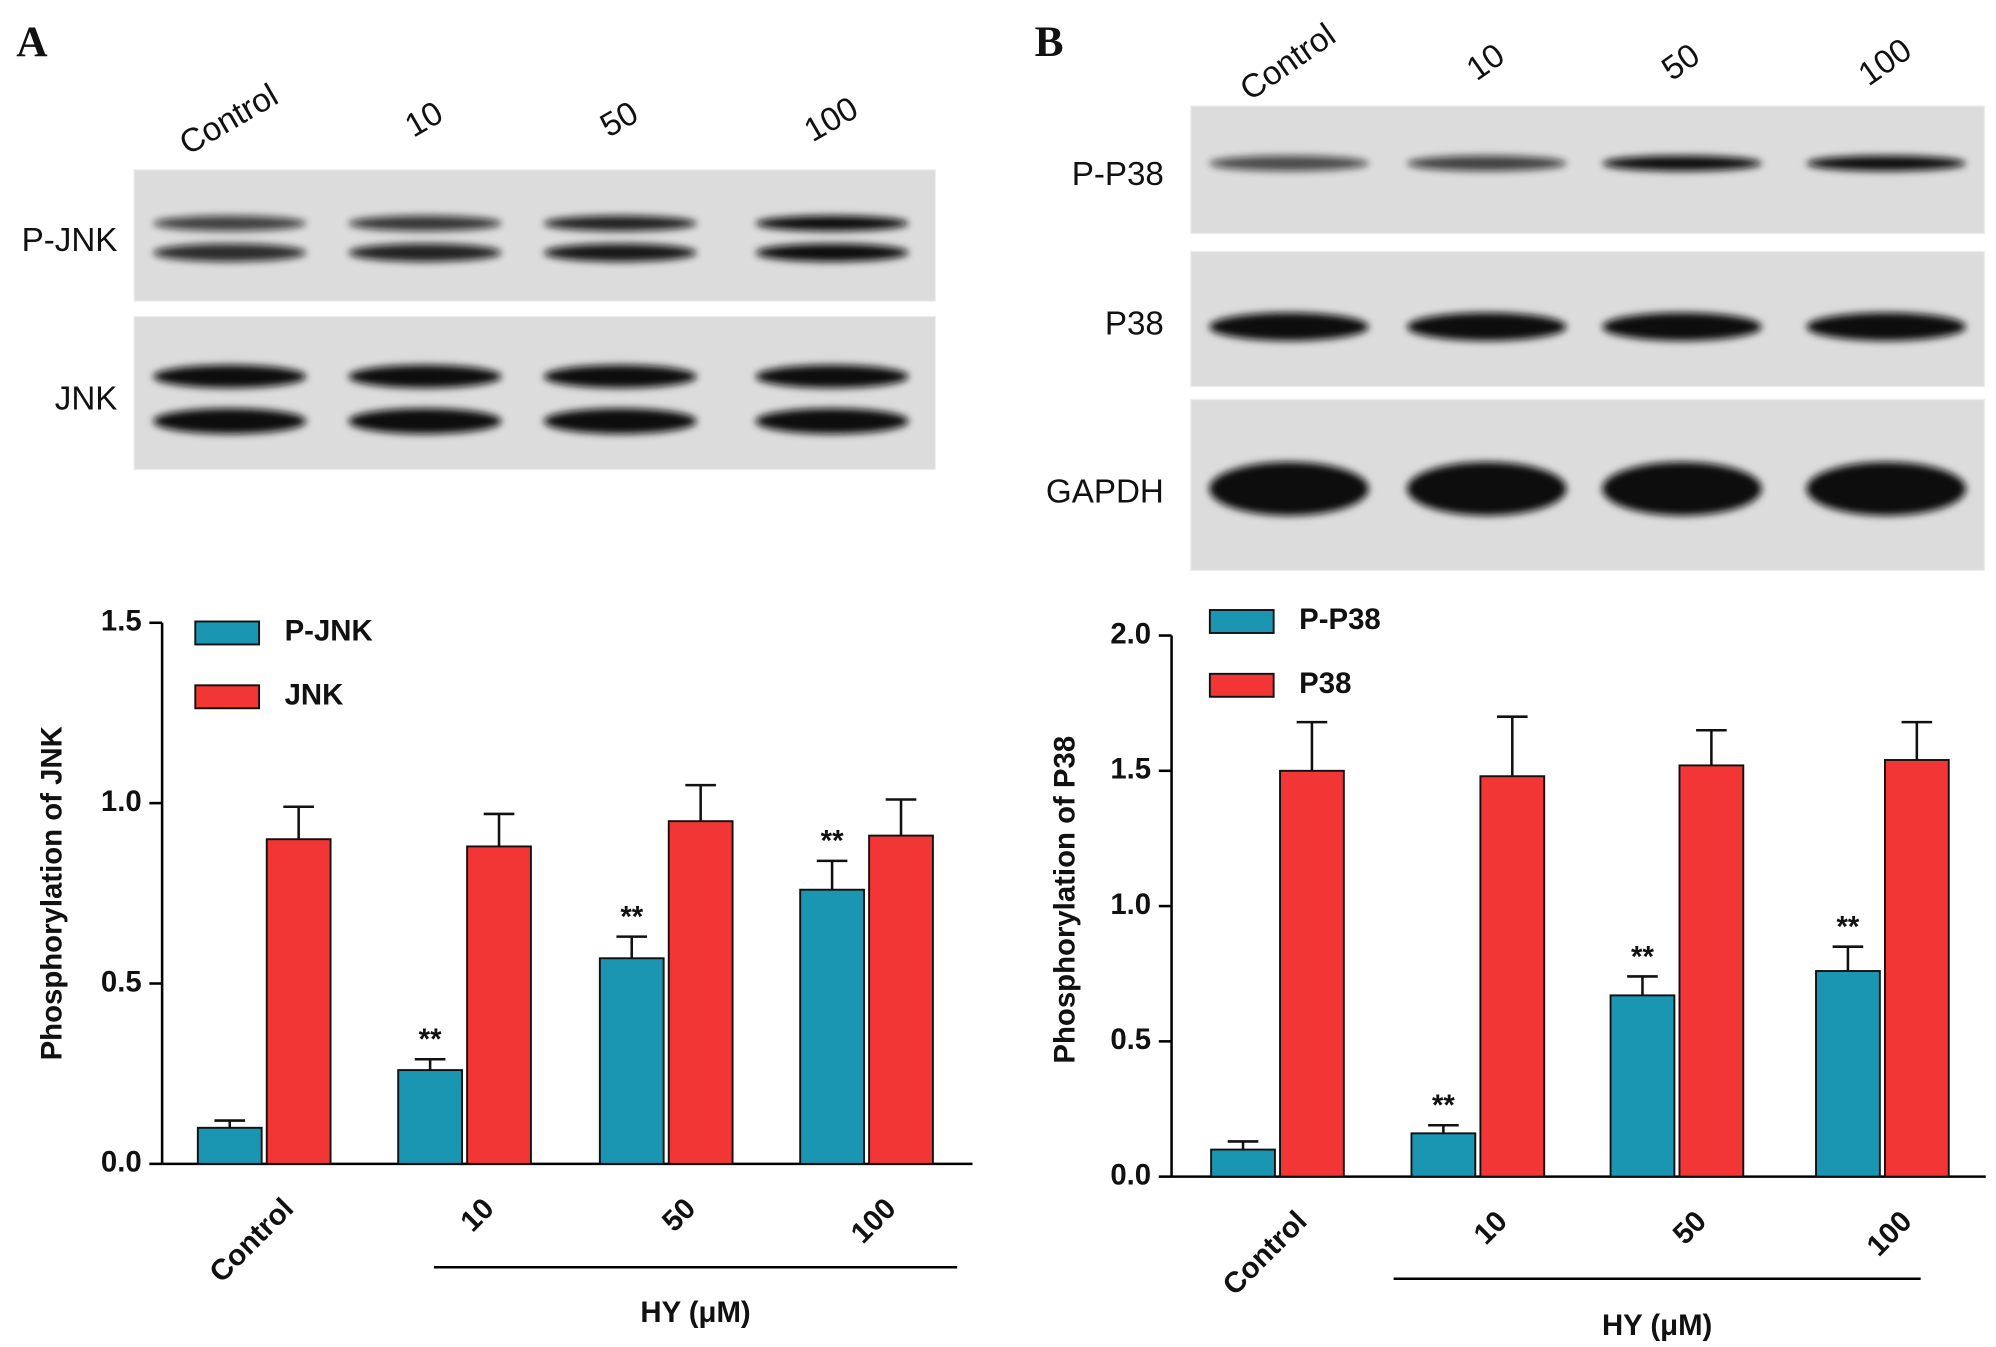 The image size is (1996, 1347). Describe the element at coordinates (31, 42) in the screenshot. I see `panel-letter: A` at that location.